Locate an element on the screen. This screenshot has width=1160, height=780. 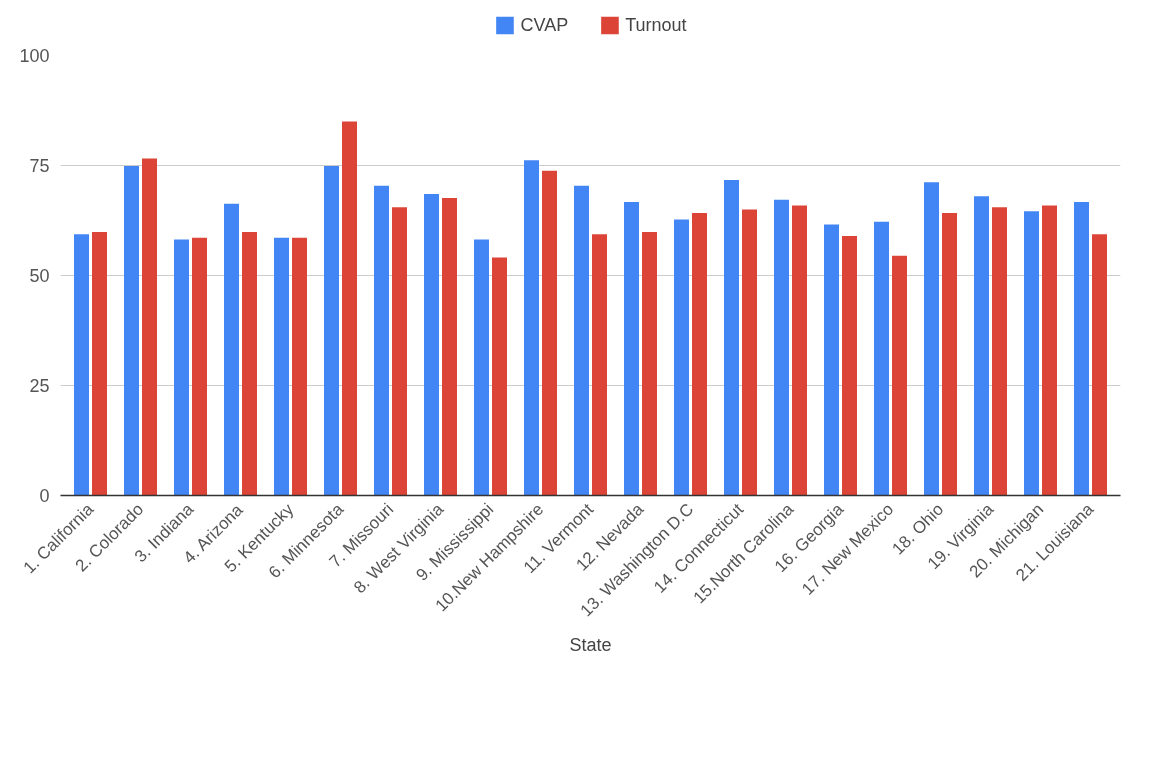
y-tick-label: 75 is located at coordinates (39, 166).